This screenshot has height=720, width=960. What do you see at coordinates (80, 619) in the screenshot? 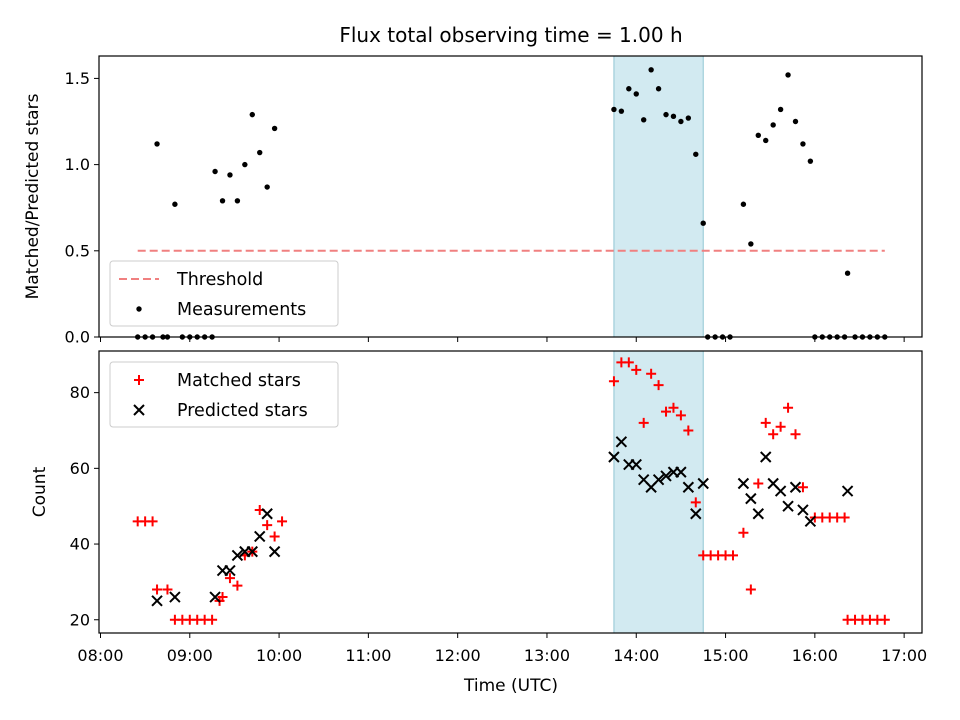
I see `y-tick-label: 20` at bounding box center [80, 619].